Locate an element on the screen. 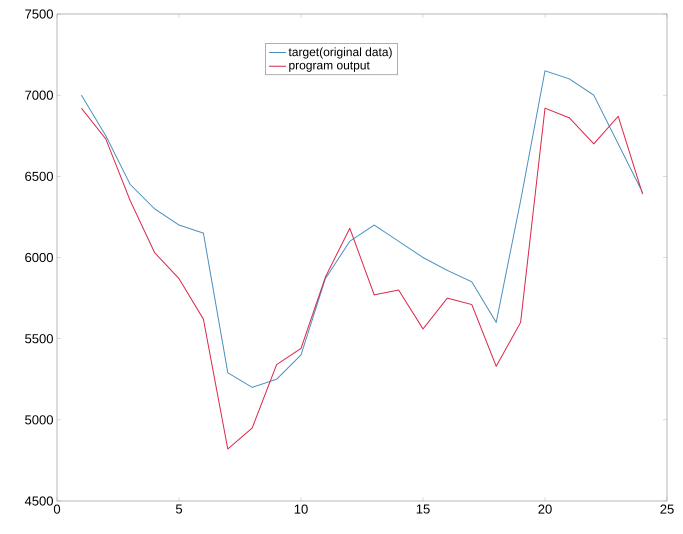 This screenshot has width=683, height=534. y-tick-label: 7000 is located at coordinates (39, 95).